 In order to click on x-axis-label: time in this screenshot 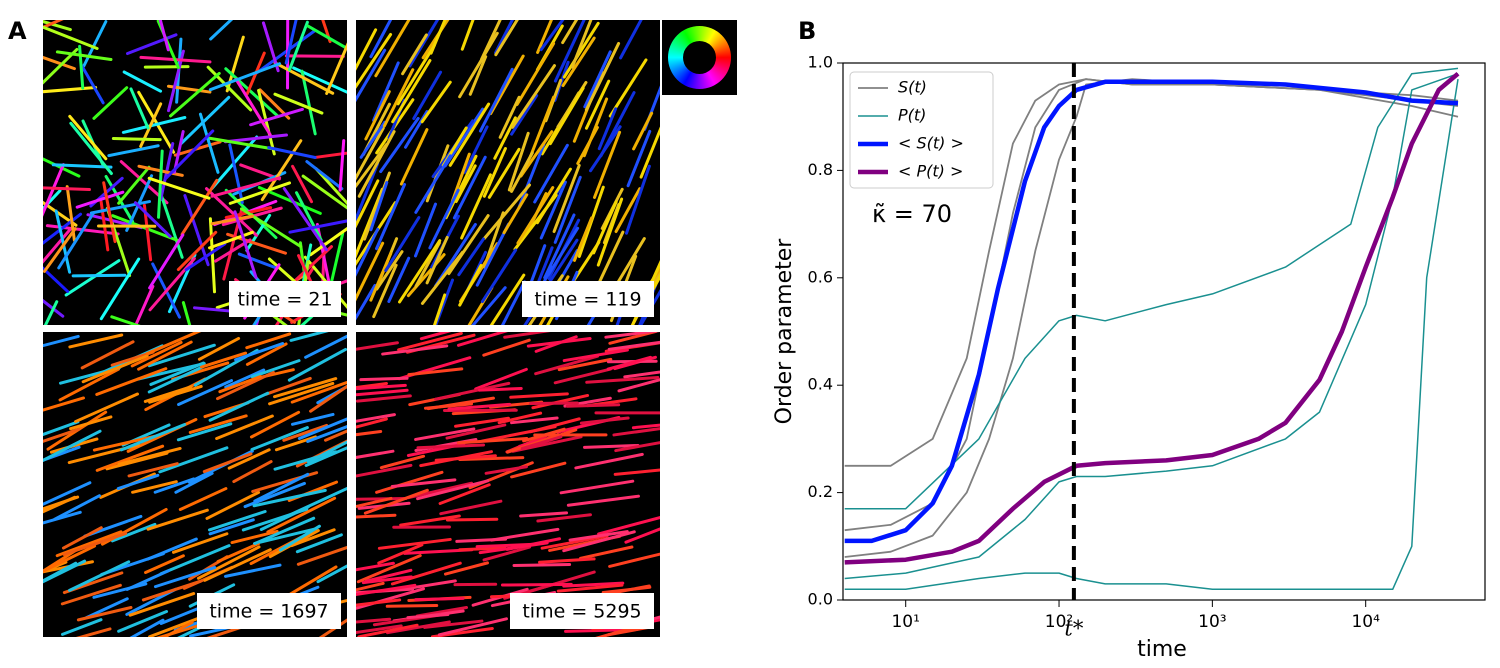, I will do `click(1162, 649)`.